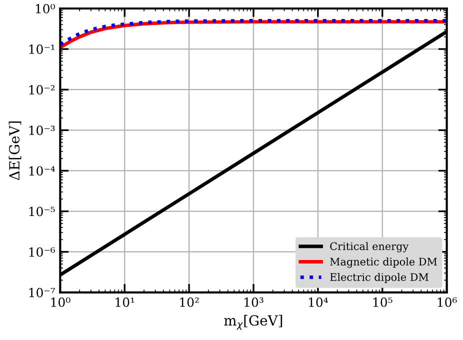  Describe the element at coordinates (369, 247) in the screenshot. I see `legend-label: Critical energy` at that location.